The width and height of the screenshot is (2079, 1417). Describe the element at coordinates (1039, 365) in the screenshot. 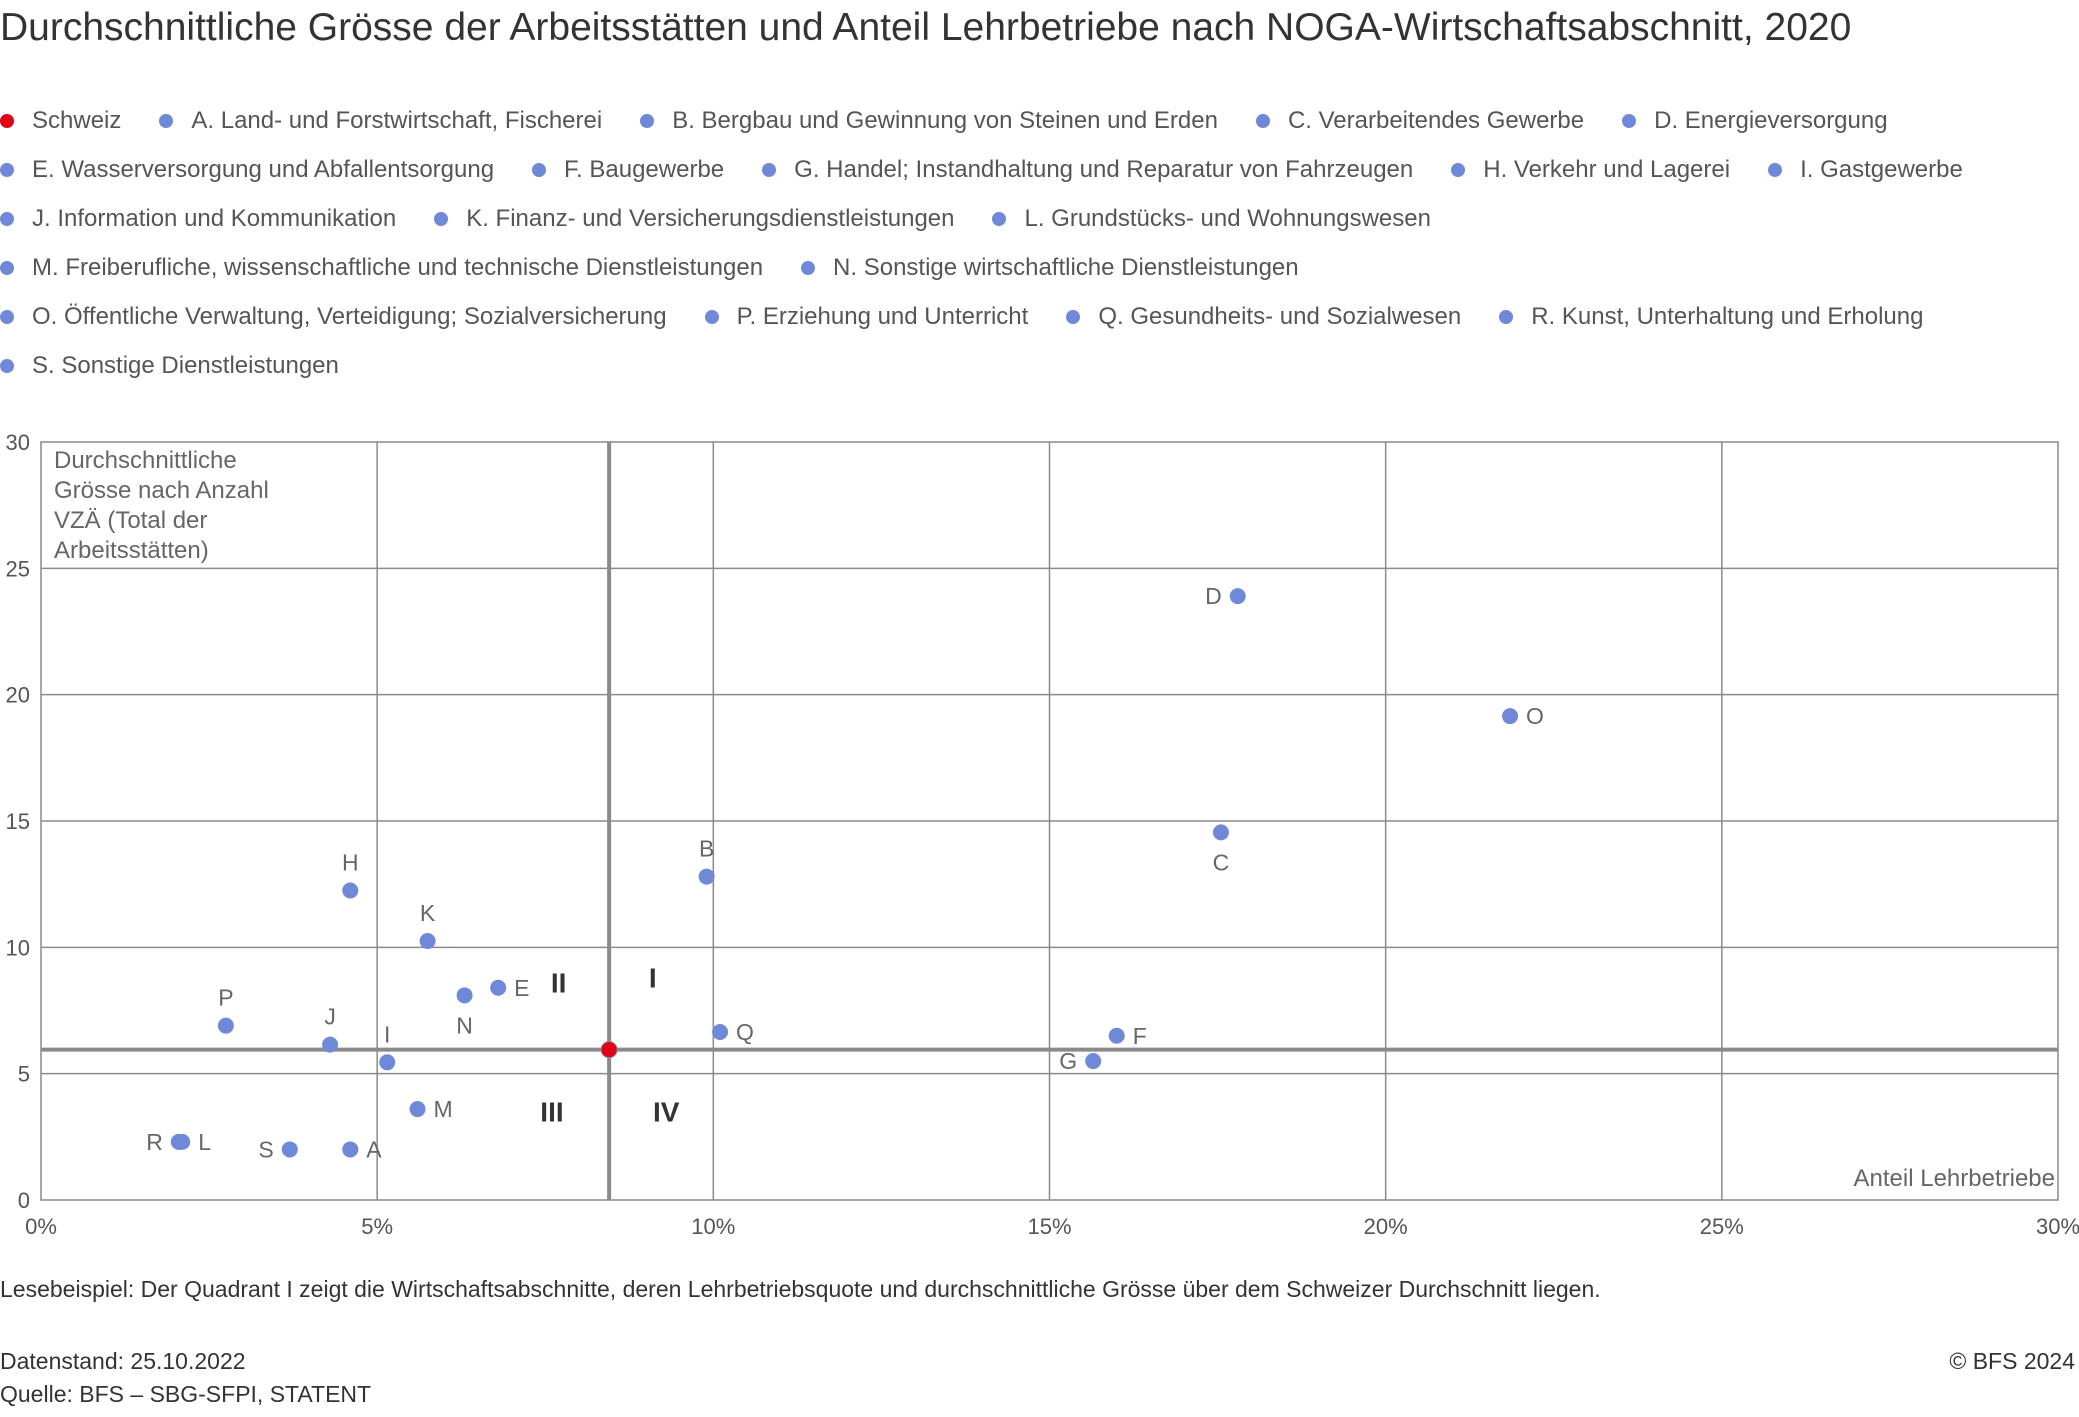

I see `legend-row: S. Sonstige Dienstleistungen` at that location.